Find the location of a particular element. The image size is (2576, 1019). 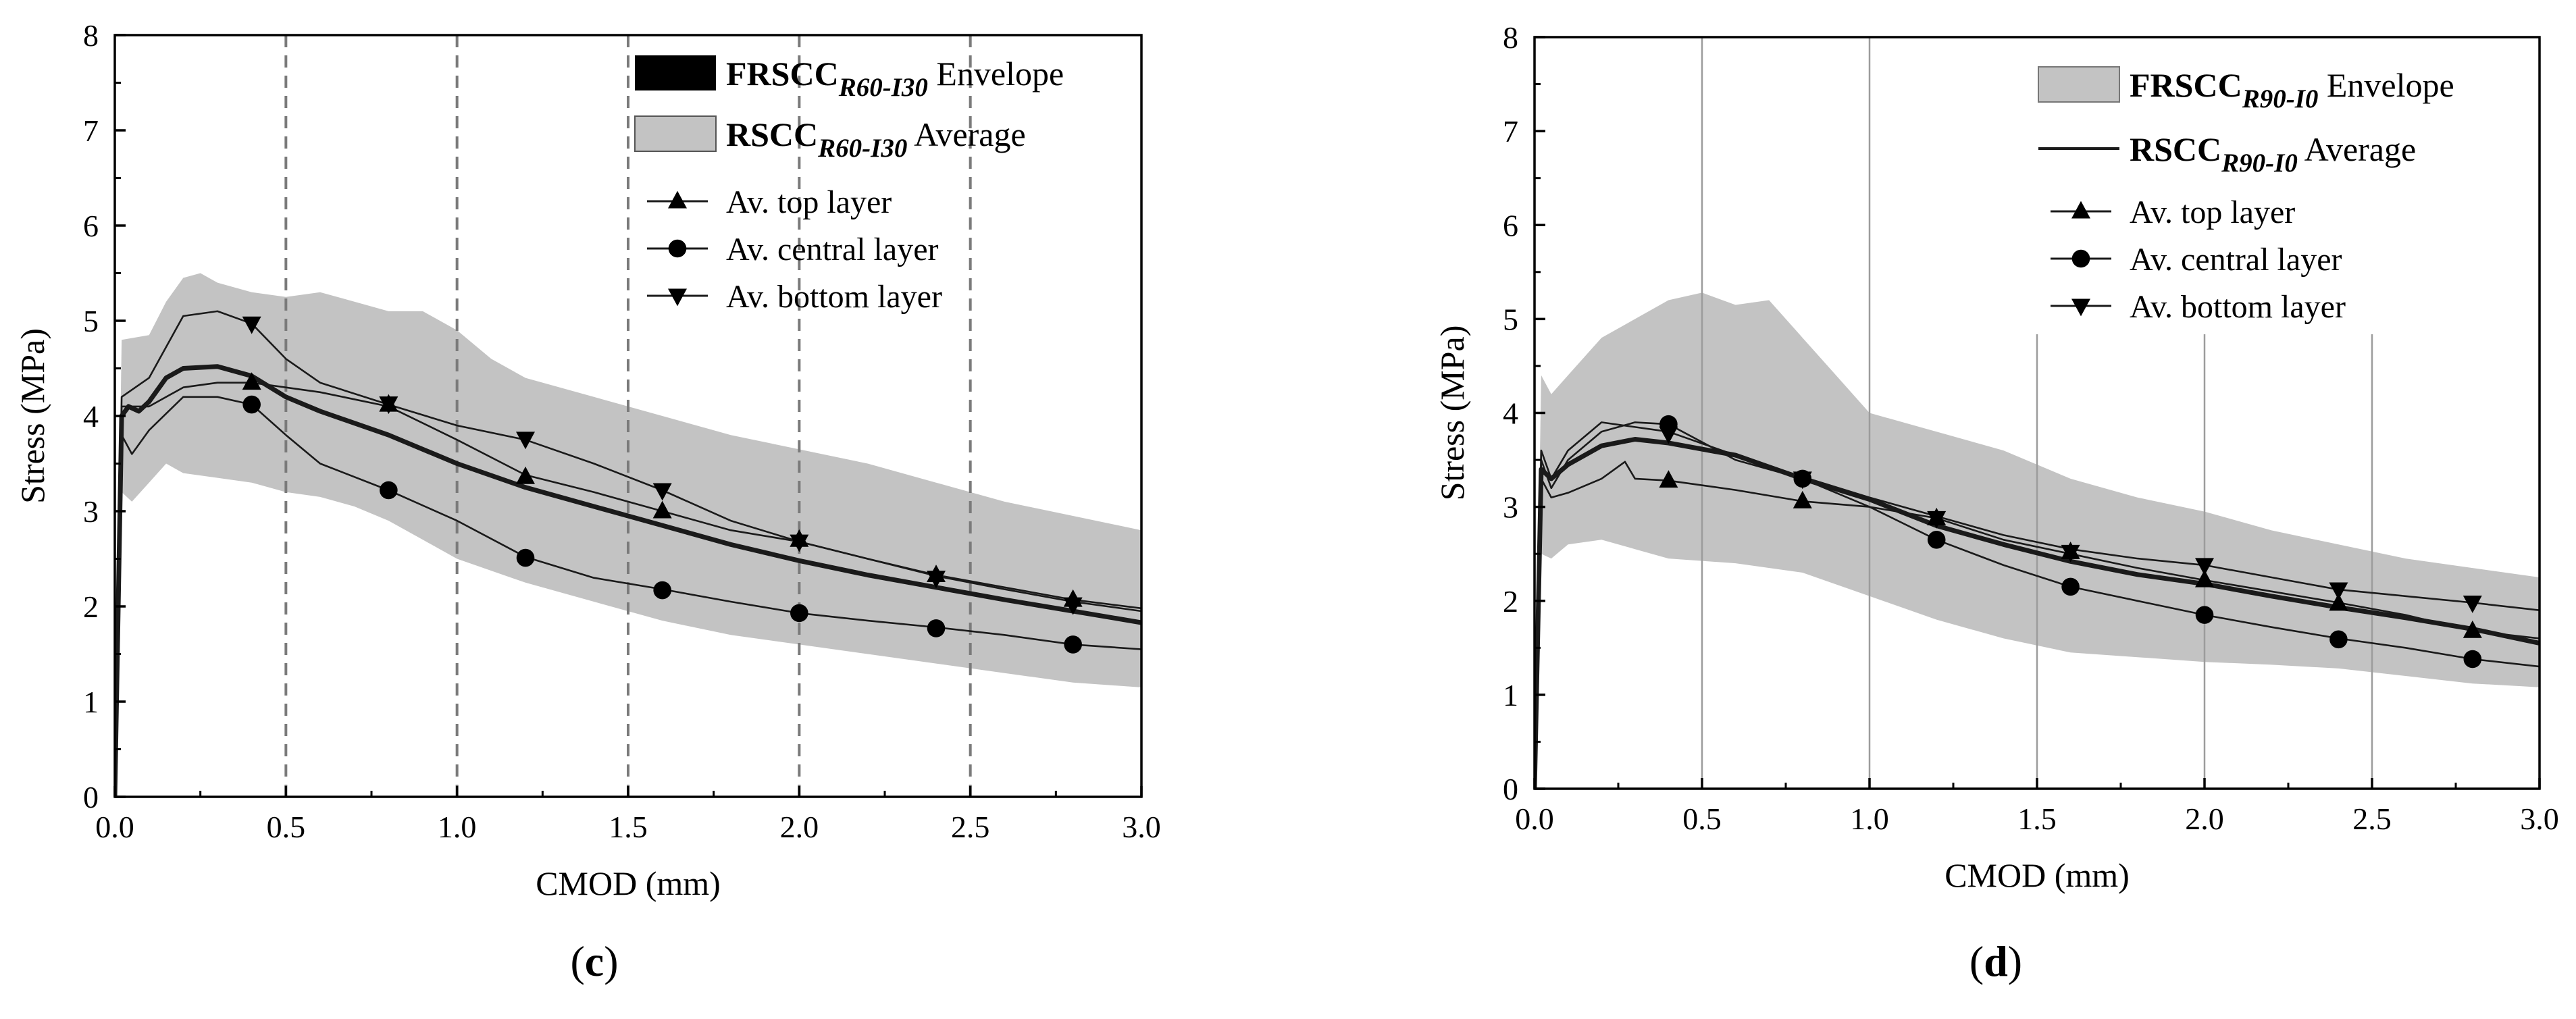

legend-label-envelope: FRSCCR90-I0 Envelope is located at coordinates (2292, 89).